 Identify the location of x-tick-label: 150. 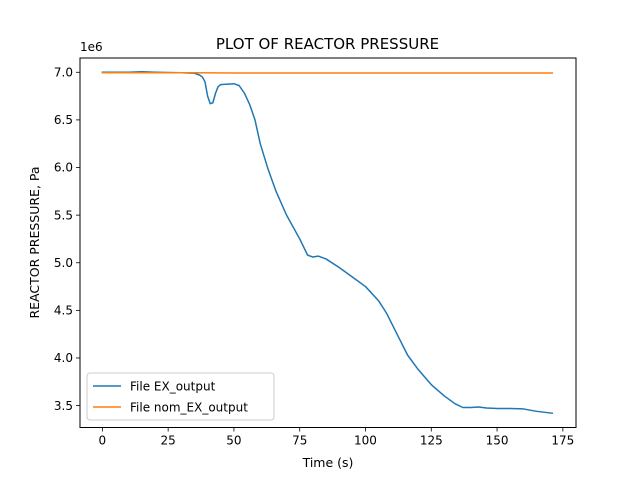
(497, 441).